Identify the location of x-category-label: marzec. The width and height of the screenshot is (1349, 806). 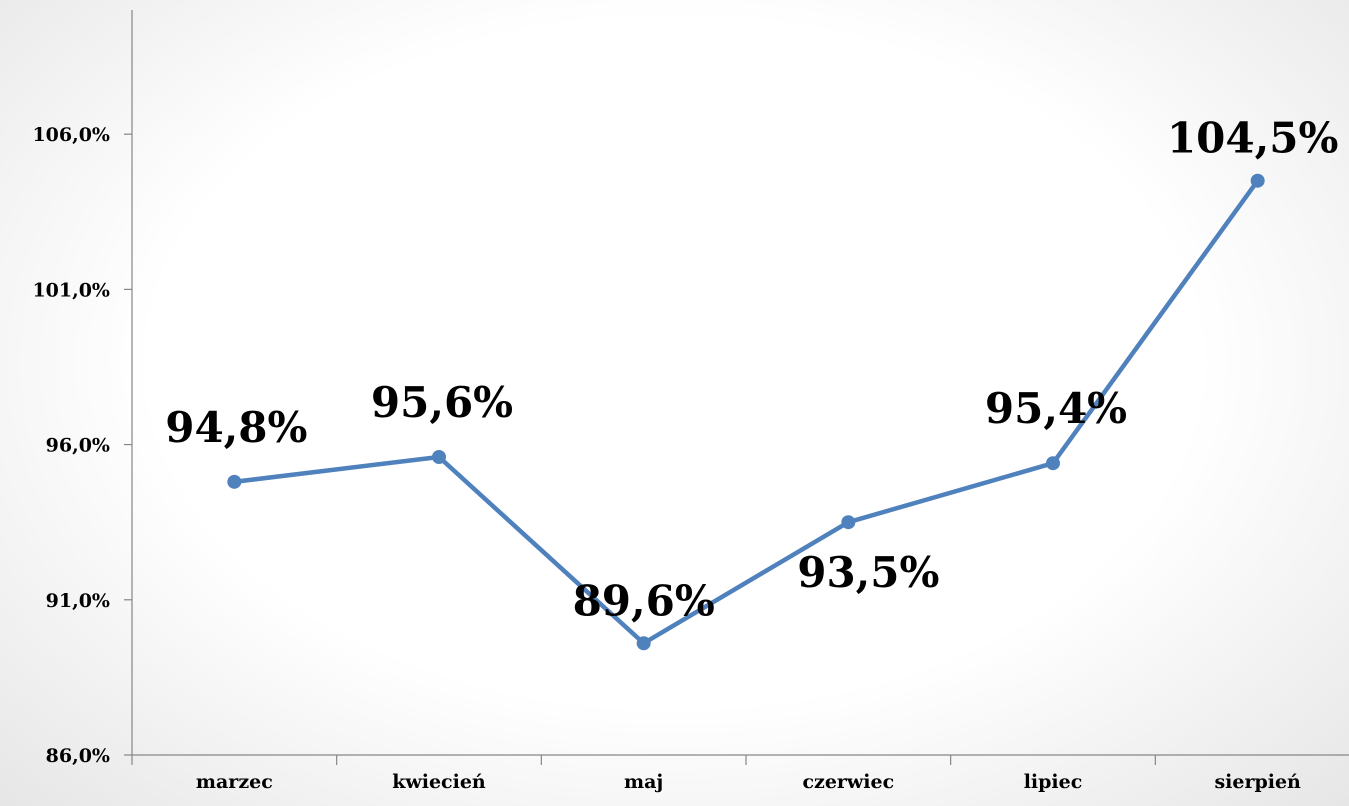
(234, 782).